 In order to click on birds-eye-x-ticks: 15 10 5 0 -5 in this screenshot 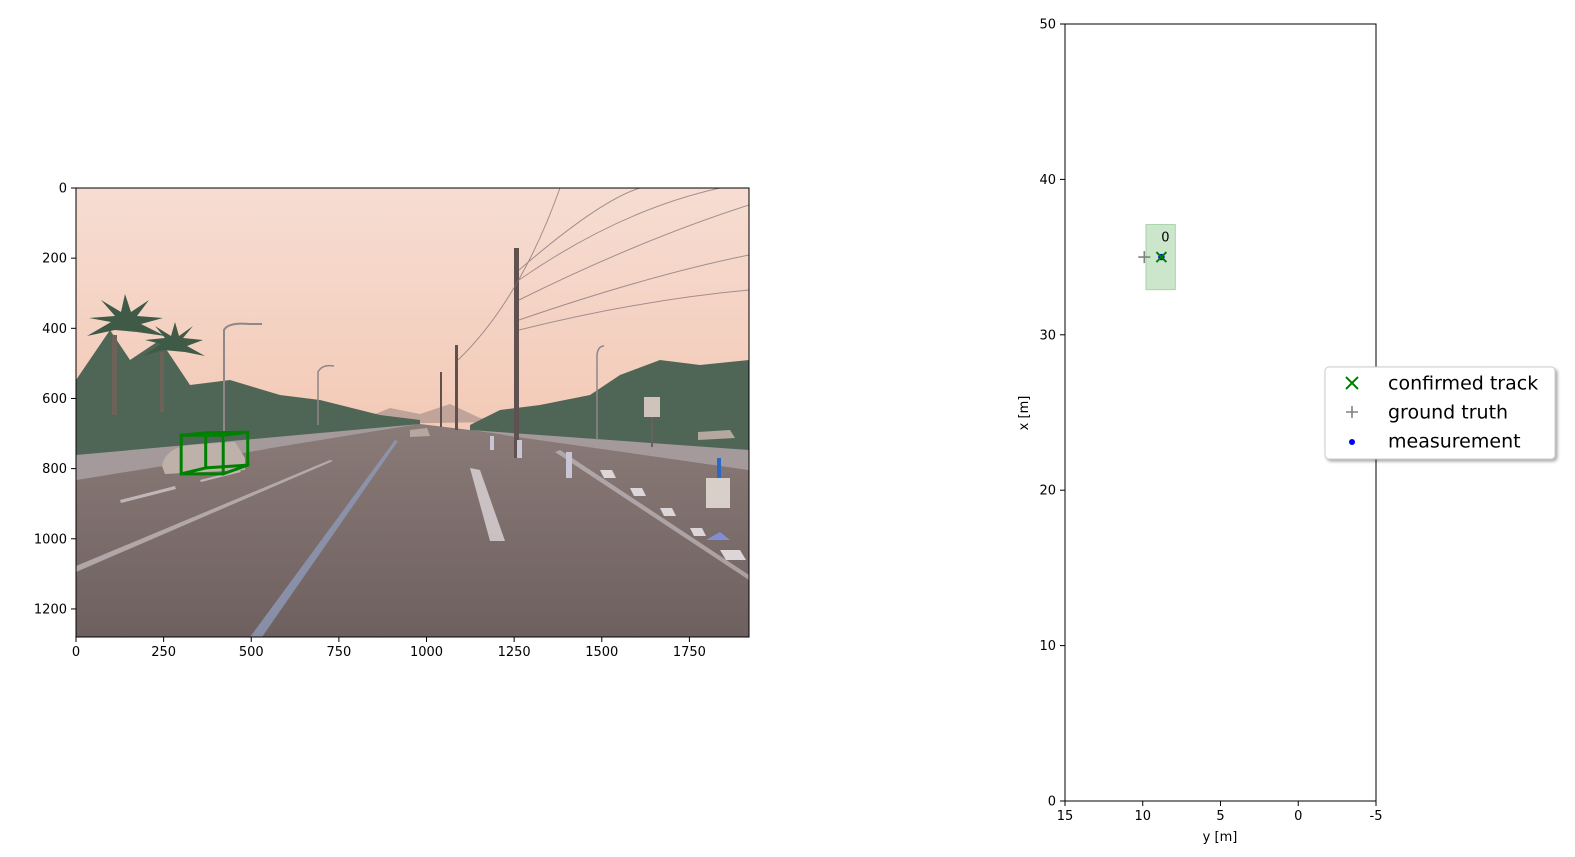, I will do `click(1220, 812)`.